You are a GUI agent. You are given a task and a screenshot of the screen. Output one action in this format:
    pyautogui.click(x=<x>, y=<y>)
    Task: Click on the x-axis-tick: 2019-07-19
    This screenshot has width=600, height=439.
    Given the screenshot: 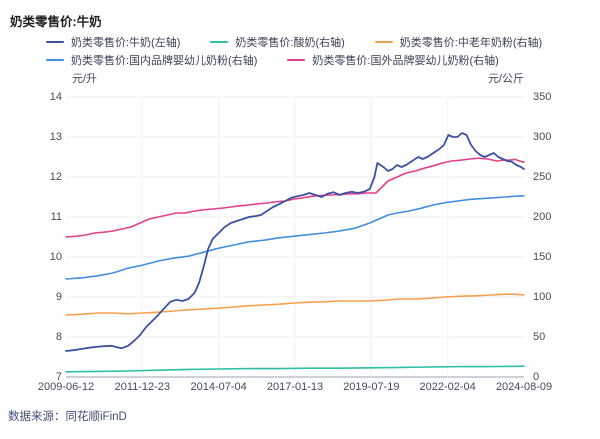 What is the action you would take?
    pyautogui.click(x=371, y=387)
    